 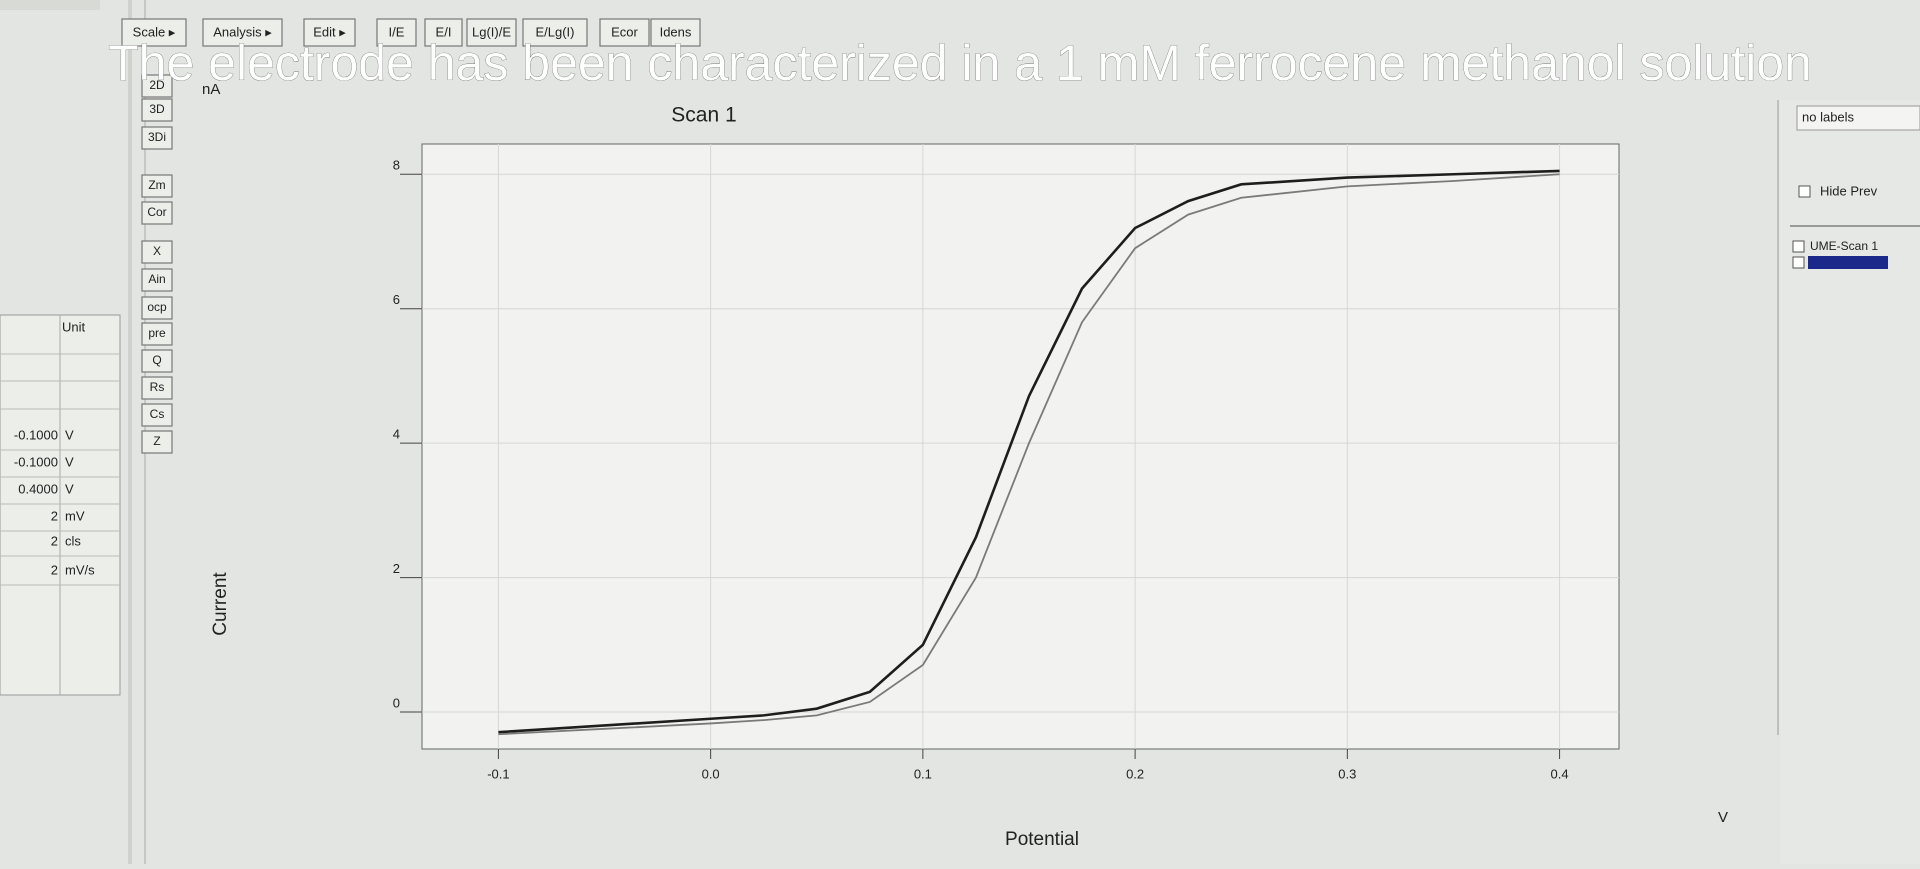 What do you see at coordinates (1042, 839) in the screenshot?
I see `x-axis-label: Potential` at bounding box center [1042, 839].